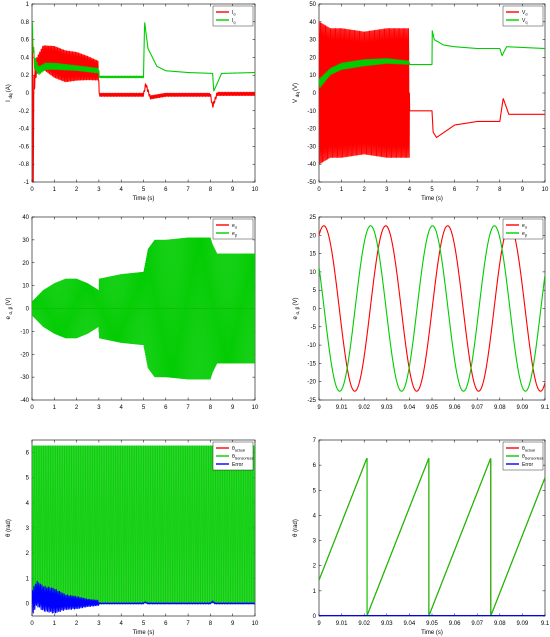 This screenshot has height=637, width=550. Describe the element at coordinates (312, 218) in the screenshot. I see `y-tick-label: 25` at that location.